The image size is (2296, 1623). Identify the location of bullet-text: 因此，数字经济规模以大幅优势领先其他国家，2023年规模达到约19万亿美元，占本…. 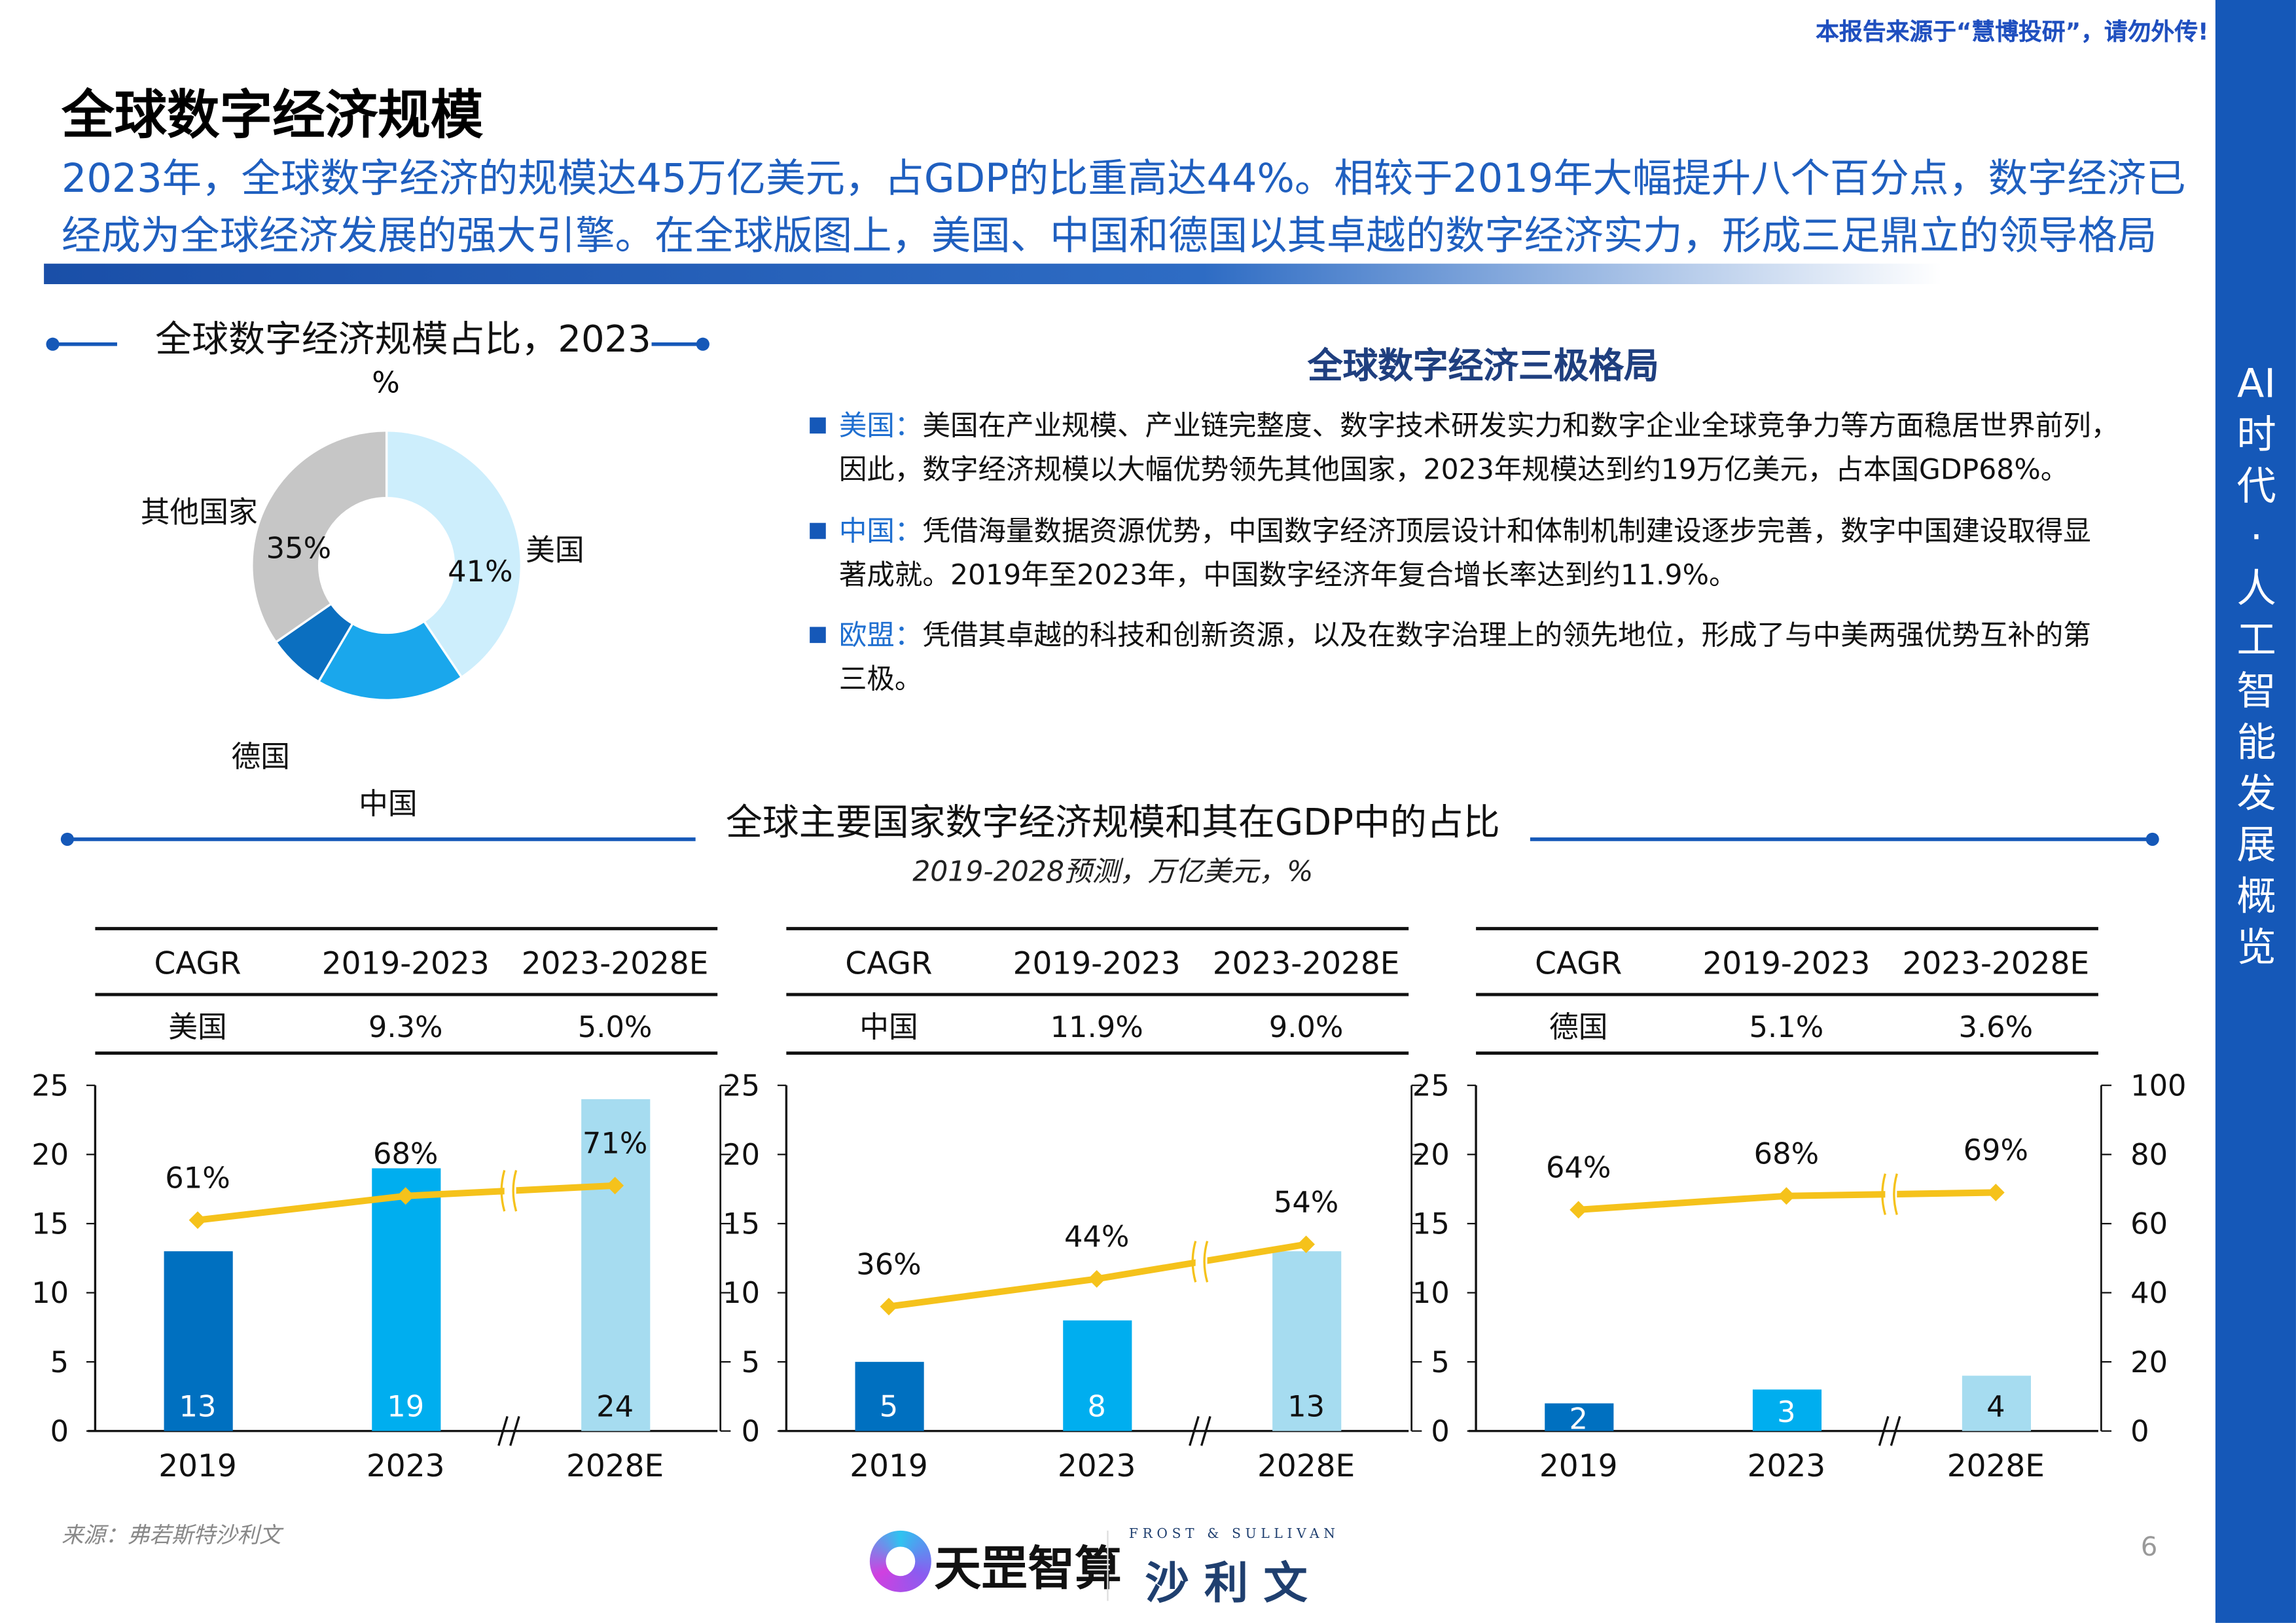
(1453, 470).